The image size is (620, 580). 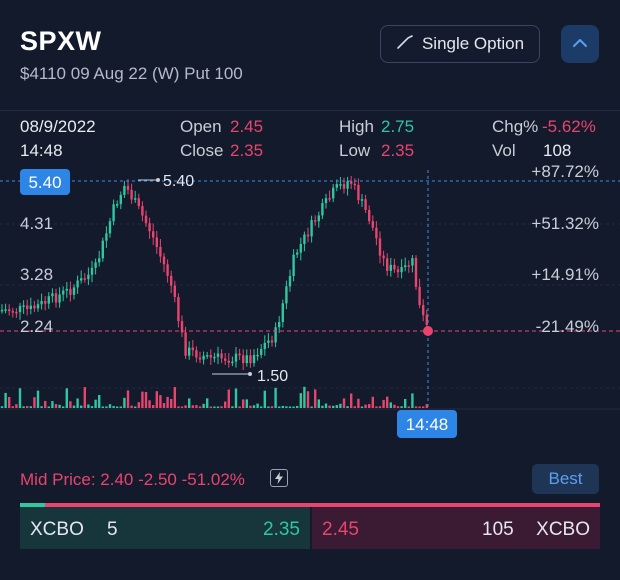 I want to click on bid-side: XCBO 5 2.35, so click(x=165, y=528).